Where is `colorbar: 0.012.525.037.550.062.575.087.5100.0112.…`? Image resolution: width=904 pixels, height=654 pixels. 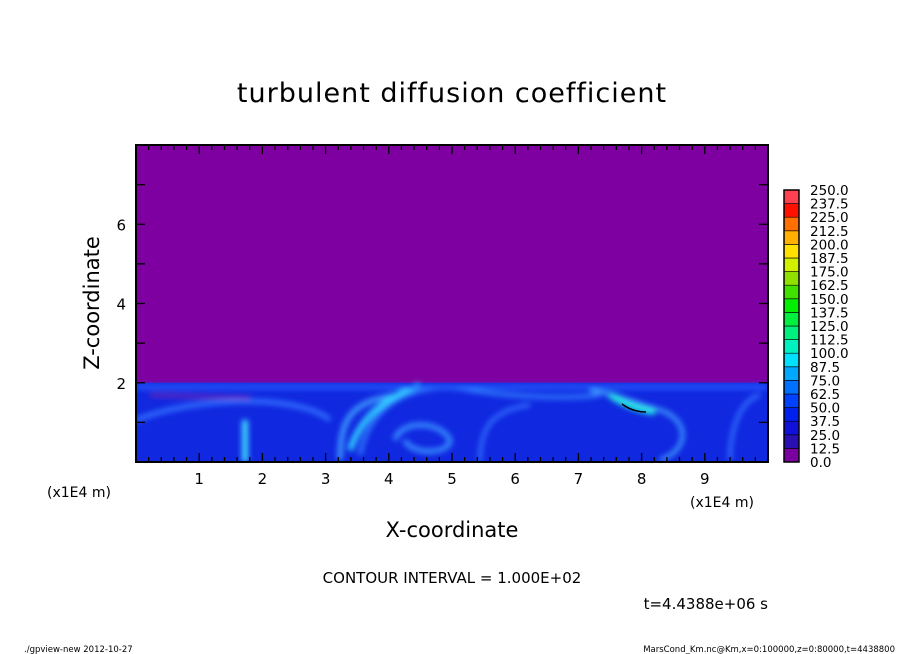 colorbar: 0.012.525.037.550.062.575.087.5100.0112.… is located at coordinates (816, 327).